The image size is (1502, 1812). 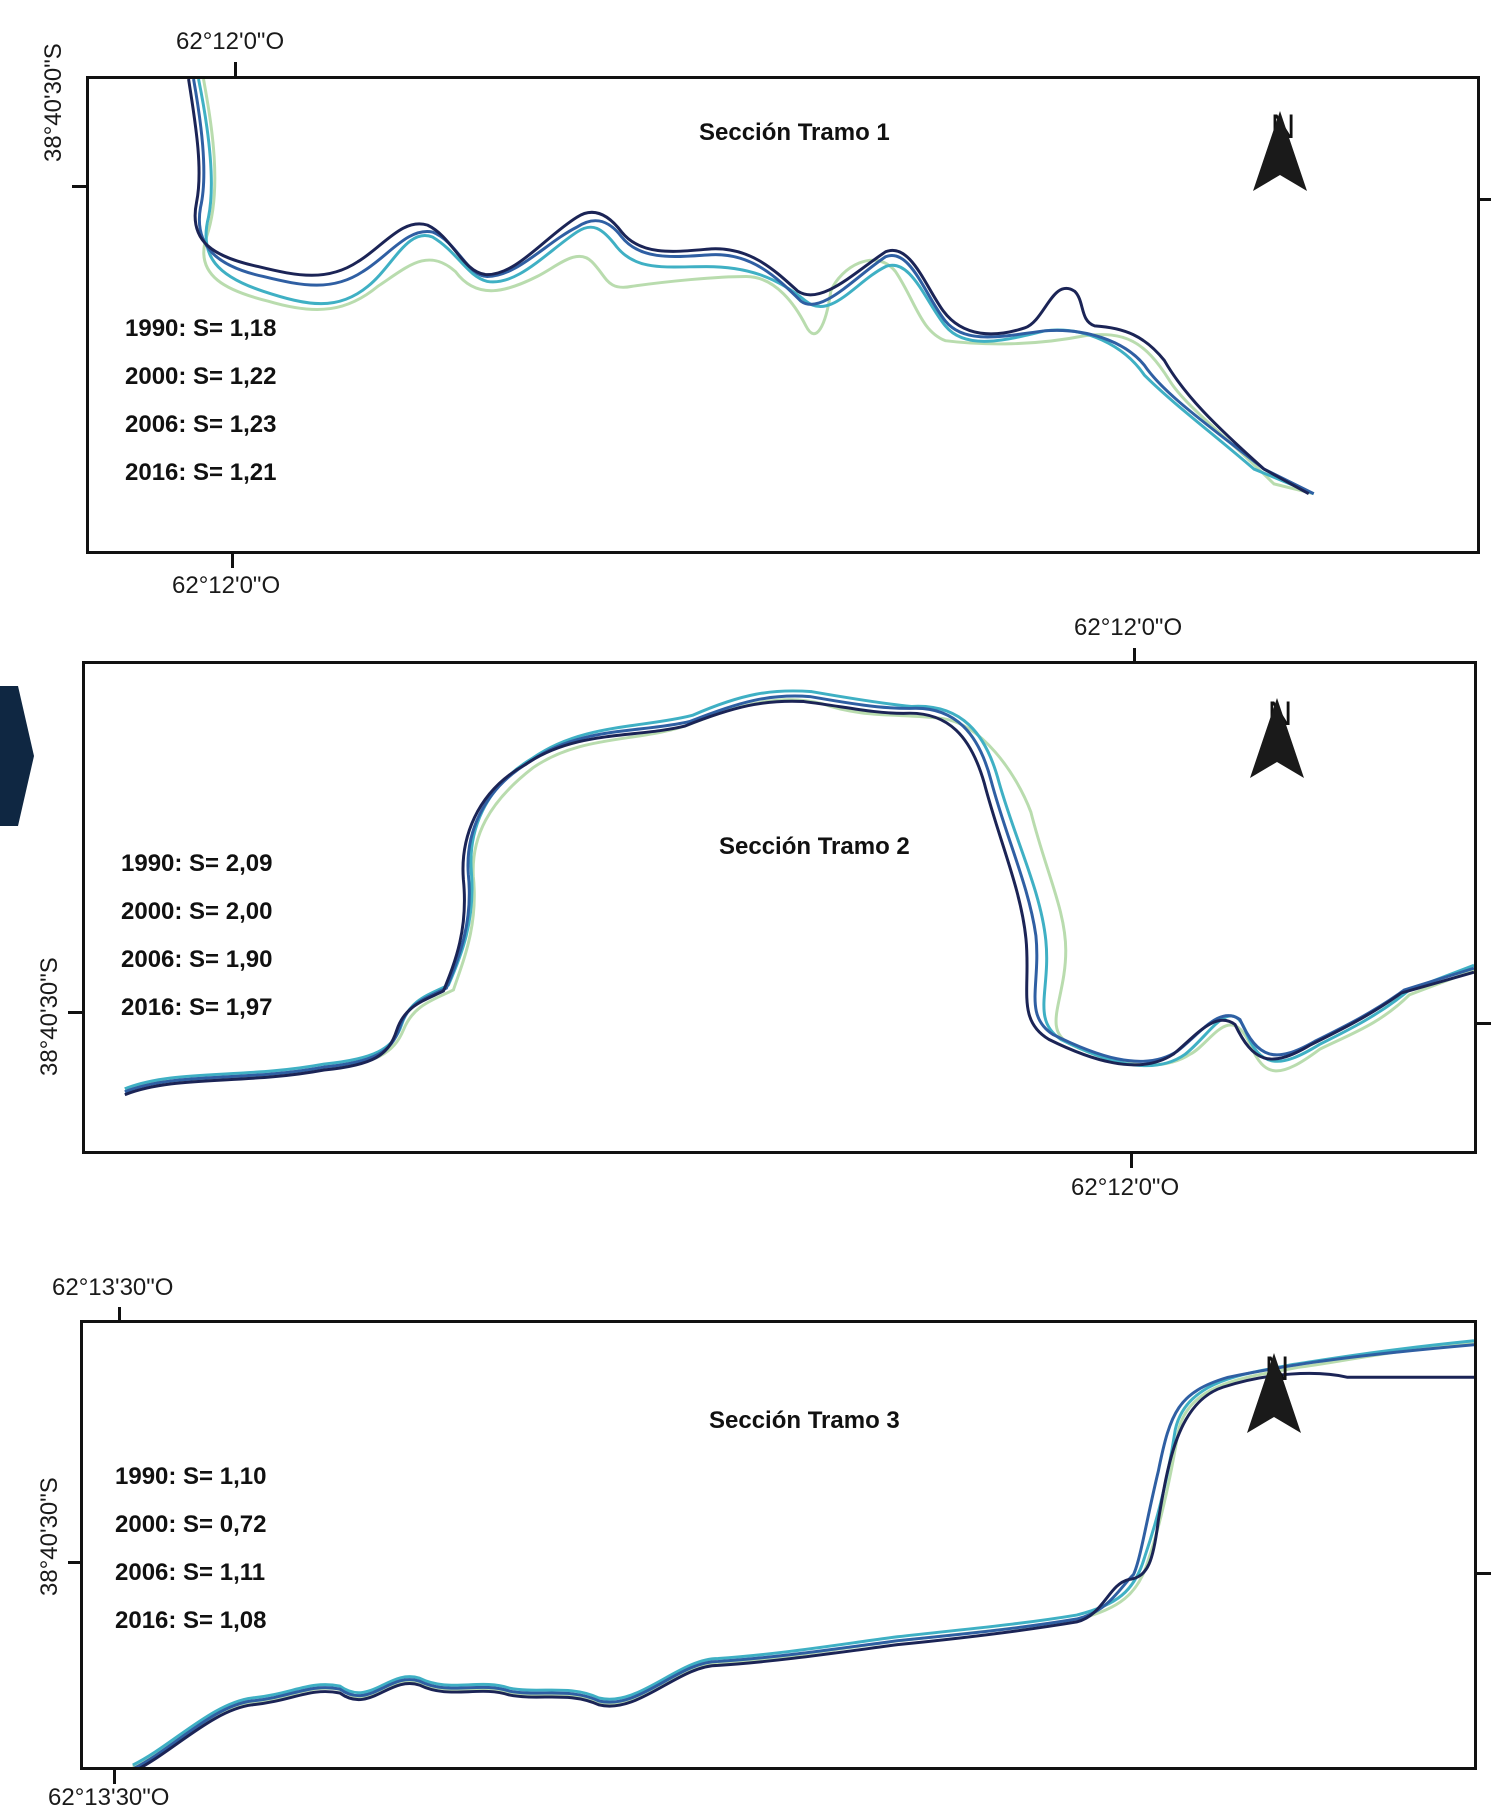 I want to click on top-longitude-label: 62°13'30"O, so click(x=113, y=1287).